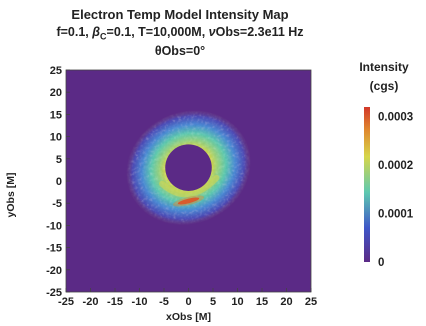 This screenshot has width=426, height=326. Describe the element at coordinates (384, 67) in the screenshot. I see `colorbar-title: Intensity` at that location.